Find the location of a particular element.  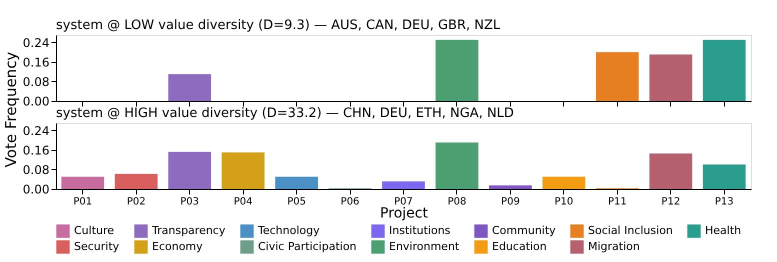

x-tick-label: P11 is located at coordinates (617, 202).